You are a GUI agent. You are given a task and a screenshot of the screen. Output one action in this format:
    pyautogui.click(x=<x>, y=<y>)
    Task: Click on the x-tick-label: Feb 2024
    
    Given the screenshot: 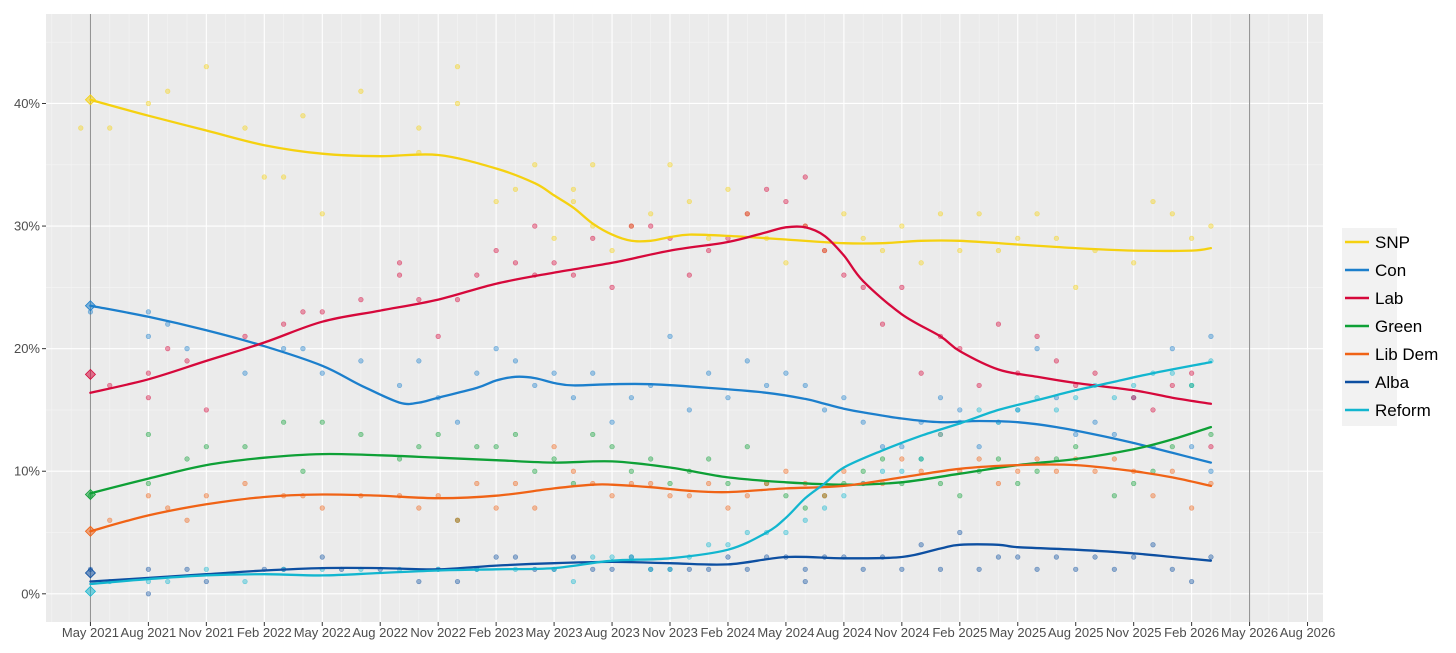 What is the action you would take?
    pyautogui.click(x=727, y=632)
    